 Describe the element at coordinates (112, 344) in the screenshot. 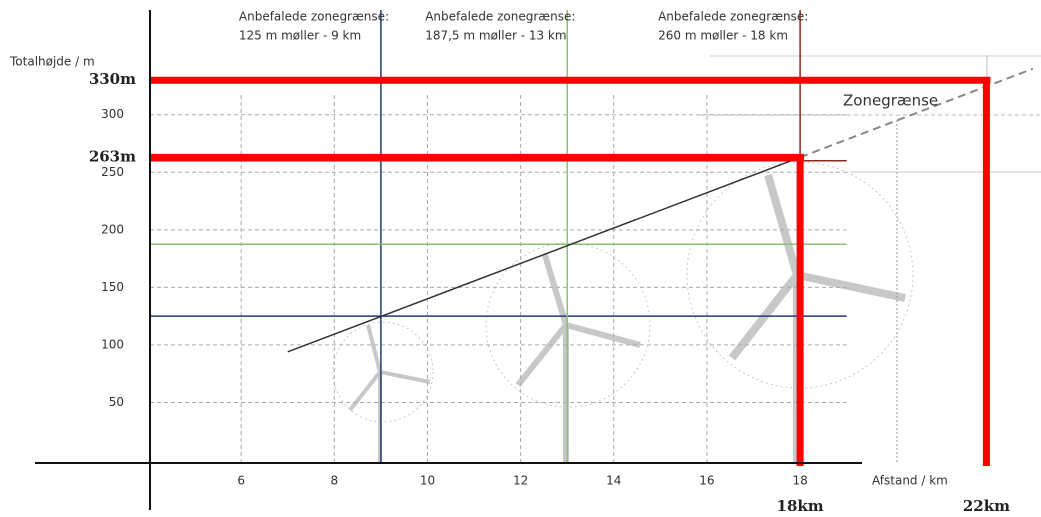

I see `y-tick-label: 100` at that location.